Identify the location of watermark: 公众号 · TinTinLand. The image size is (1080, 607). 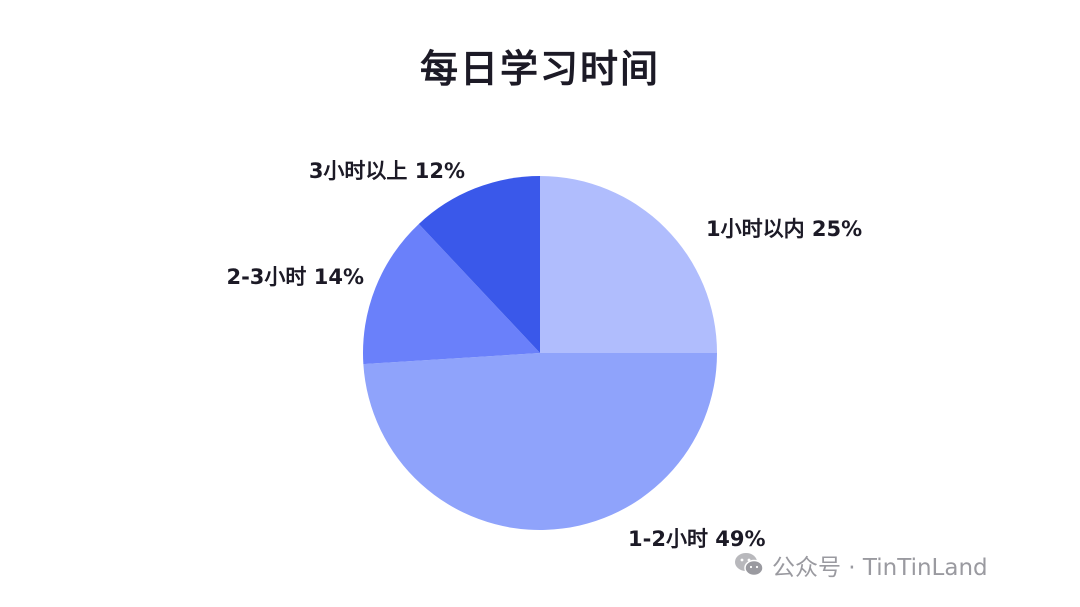
(861, 565).